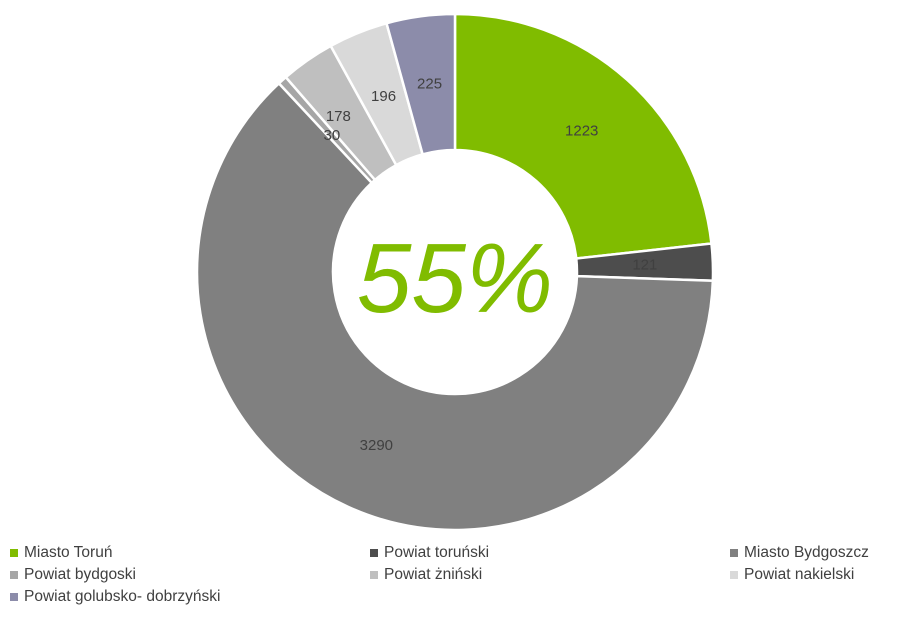 The image size is (915, 617). What do you see at coordinates (376, 445) in the screenshot?
I see `slice-value-label: 3290` at bounding box center [376, 445].